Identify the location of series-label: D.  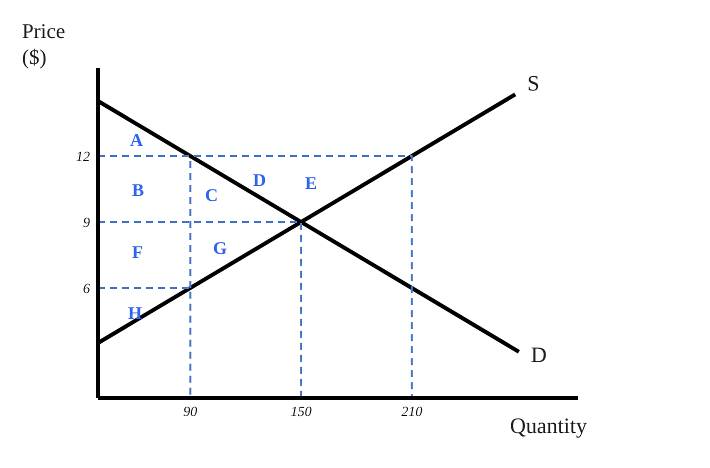
(538, 354).